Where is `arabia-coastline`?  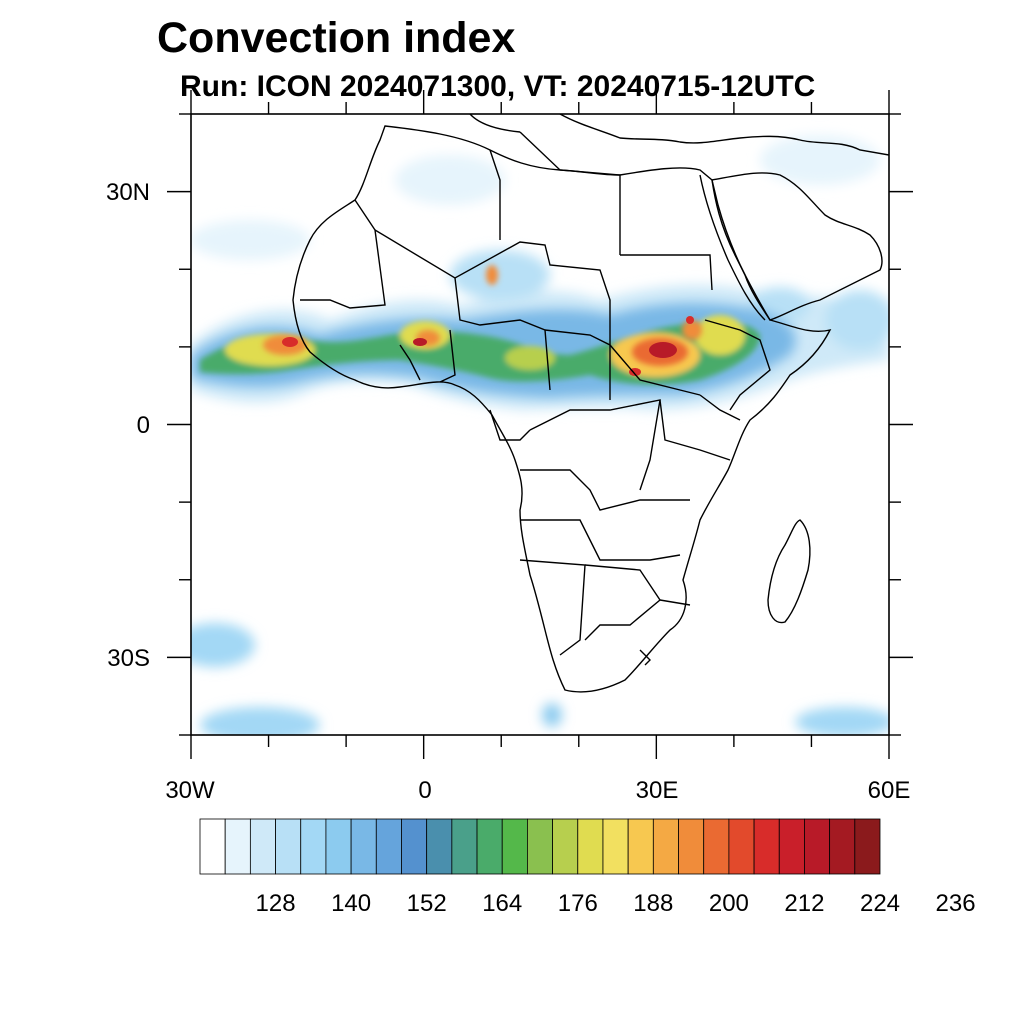 arabia-coastline is located at coordinates (797, 246).